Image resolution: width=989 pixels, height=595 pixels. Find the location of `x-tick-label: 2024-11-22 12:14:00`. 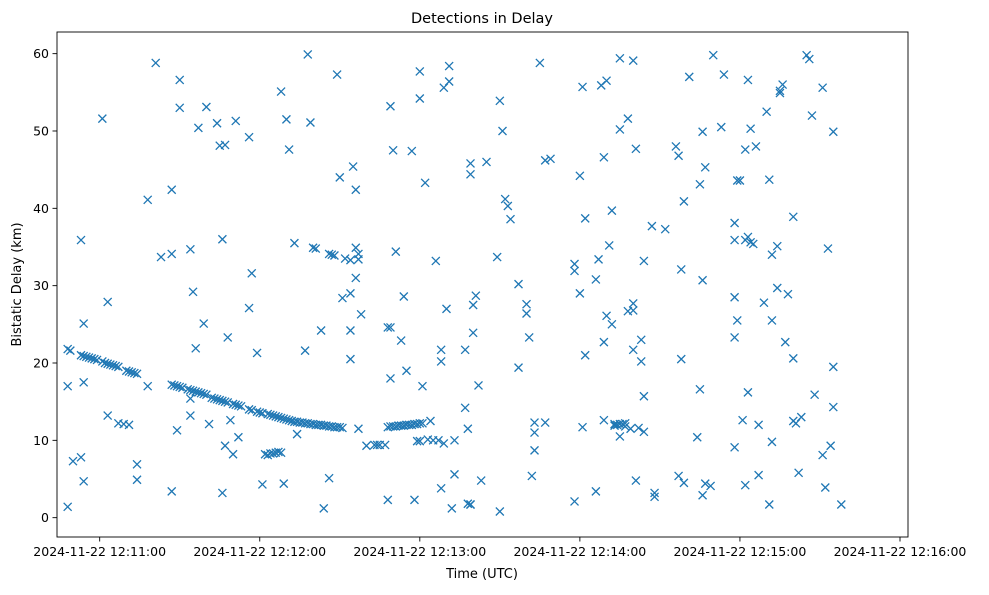

x-tick-label: 2024-11-22 12:14:00 is located at coordinates (579, 551).